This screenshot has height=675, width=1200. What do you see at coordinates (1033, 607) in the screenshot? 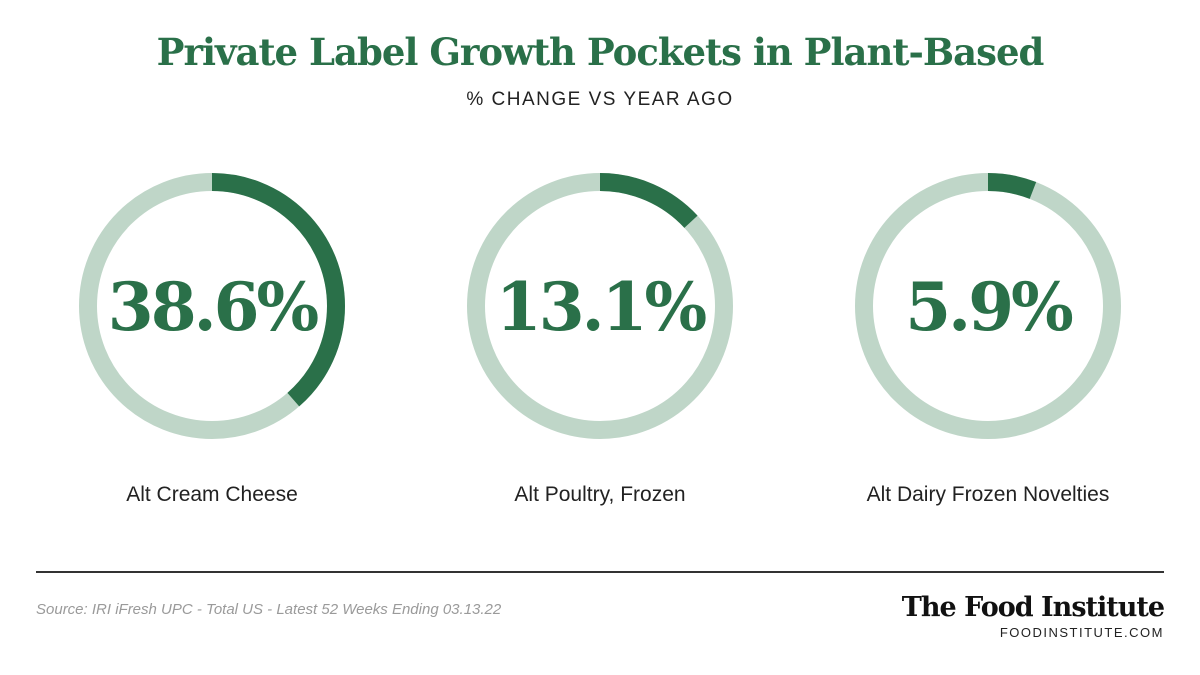
I see `brand-name: The Food Institute` at bounding box center [1033, 607].